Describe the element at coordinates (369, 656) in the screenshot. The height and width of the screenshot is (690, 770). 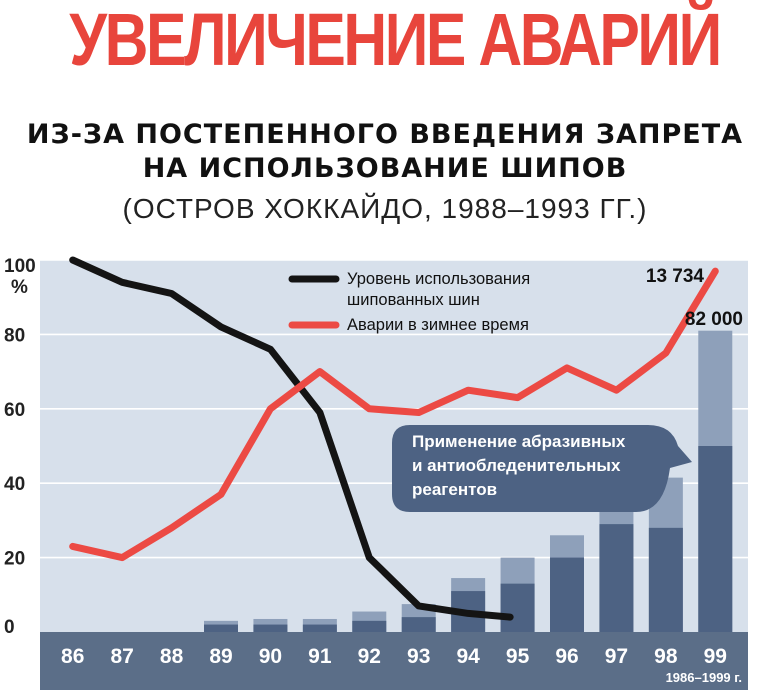
I see `x-tick-label: 92` at that location.